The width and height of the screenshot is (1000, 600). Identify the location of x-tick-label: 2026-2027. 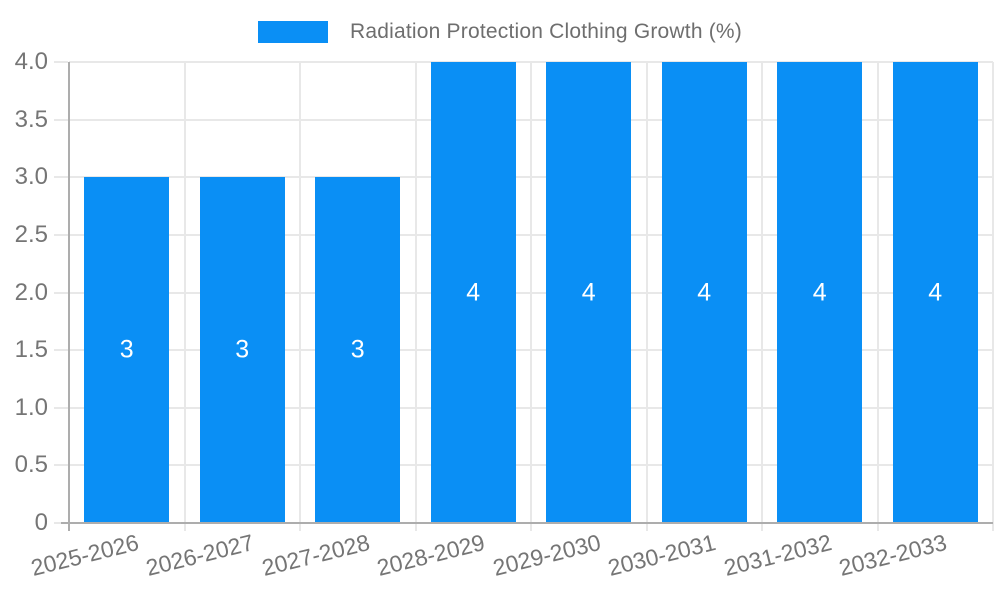
(200, 555).